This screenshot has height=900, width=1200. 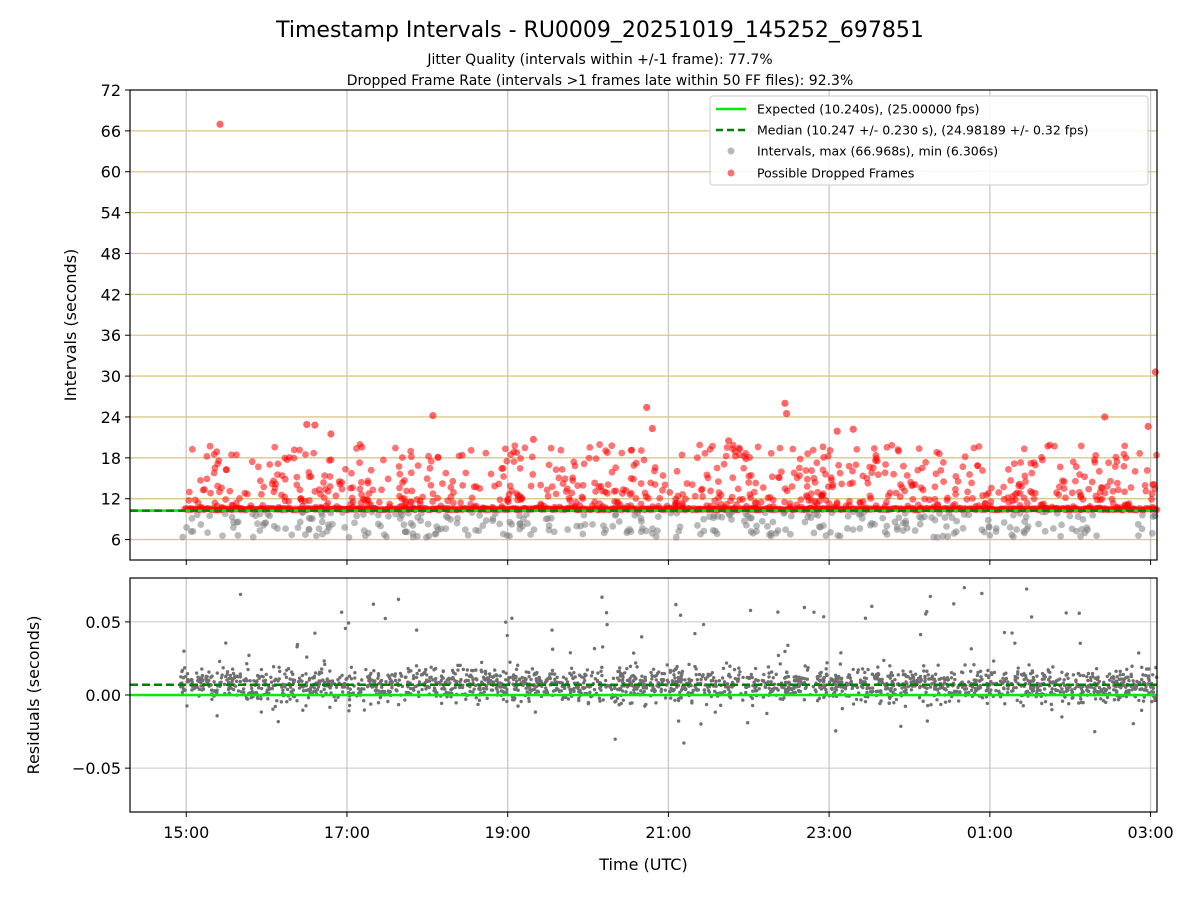 I want to click on intervals-y-tick-label: 48, so click(x=111, y=253).